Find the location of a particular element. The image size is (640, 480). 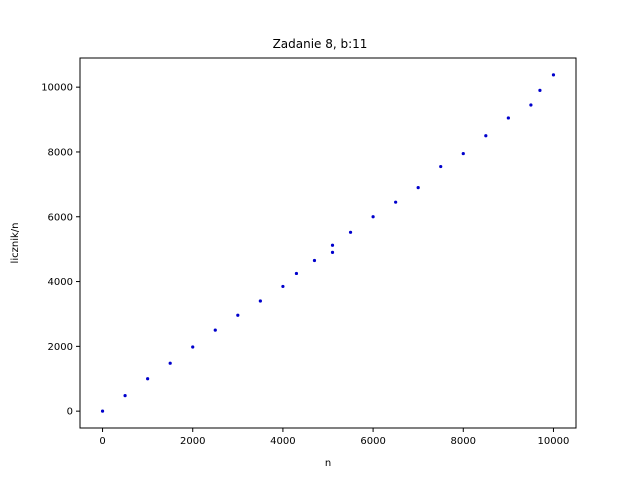

x-tick-label: 2000 is located at coordinates (192, 441).